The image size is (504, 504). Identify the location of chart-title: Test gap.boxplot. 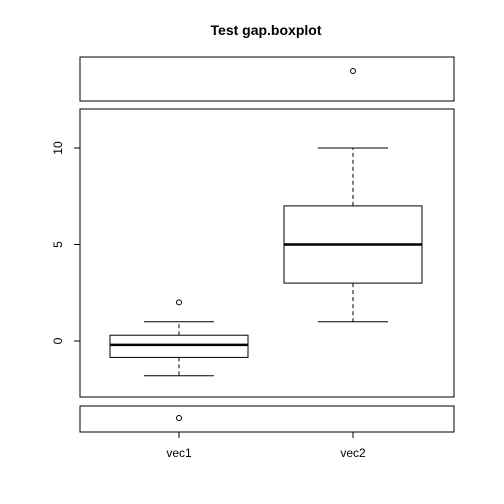
(266, 30).